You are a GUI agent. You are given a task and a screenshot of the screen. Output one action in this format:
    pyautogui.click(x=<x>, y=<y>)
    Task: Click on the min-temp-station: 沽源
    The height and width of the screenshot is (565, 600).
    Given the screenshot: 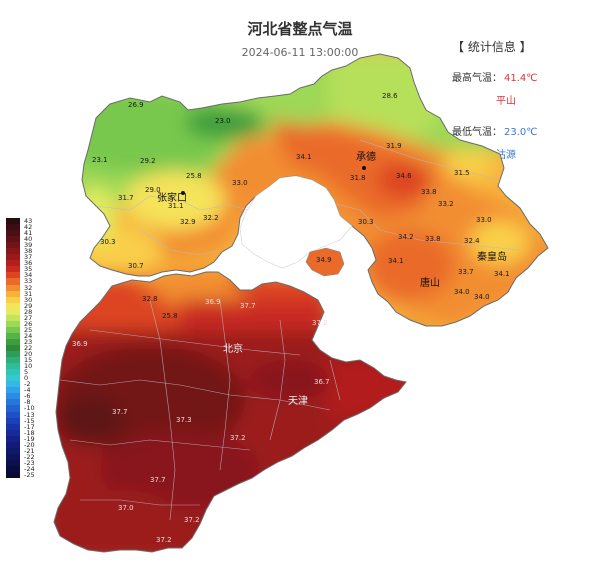 What is the action you would take?
    pyautogui.click(x=506, y=155)
    